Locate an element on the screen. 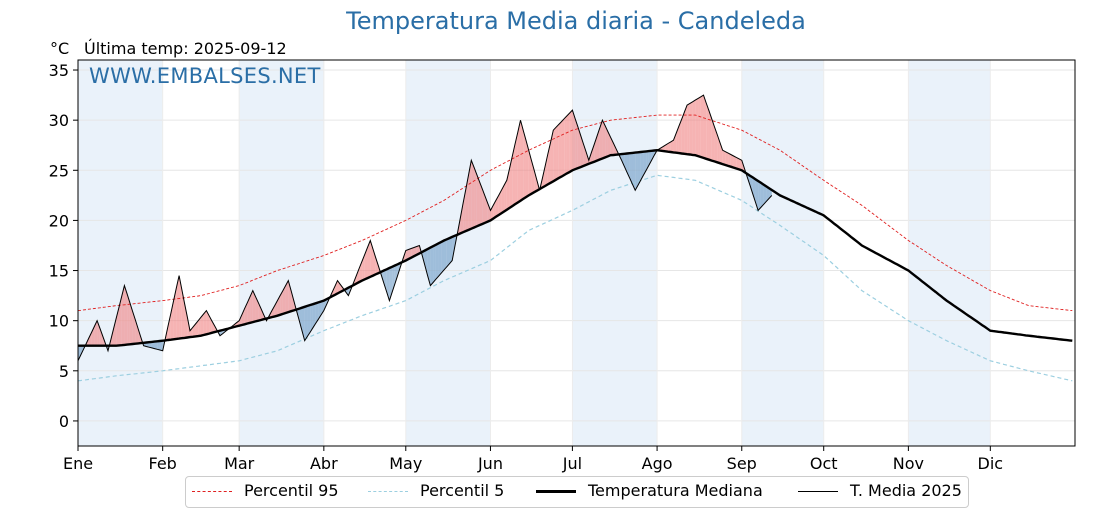 This screenshot has width=1120, height=508. y-tick-label: 15 is located at coordinates (59, 271).